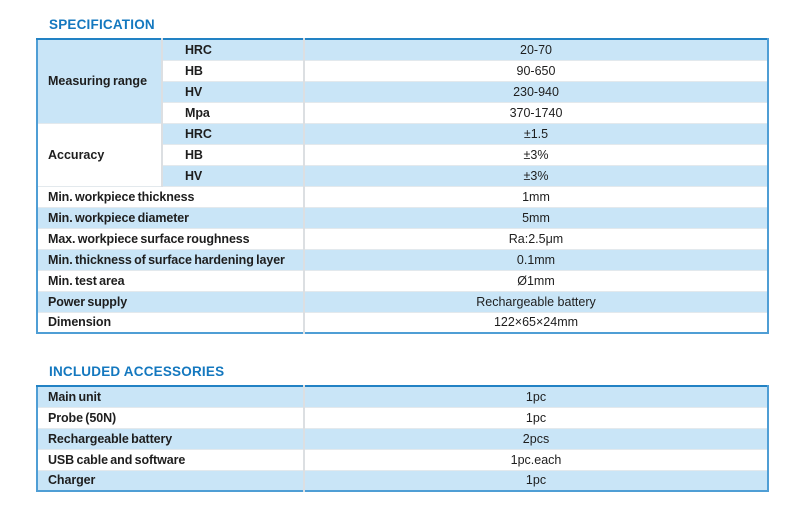 This screenshot has width=807, height=506. I want to click on accessories-title: INCLUDED ACCESSORIES, so click(137, 371).